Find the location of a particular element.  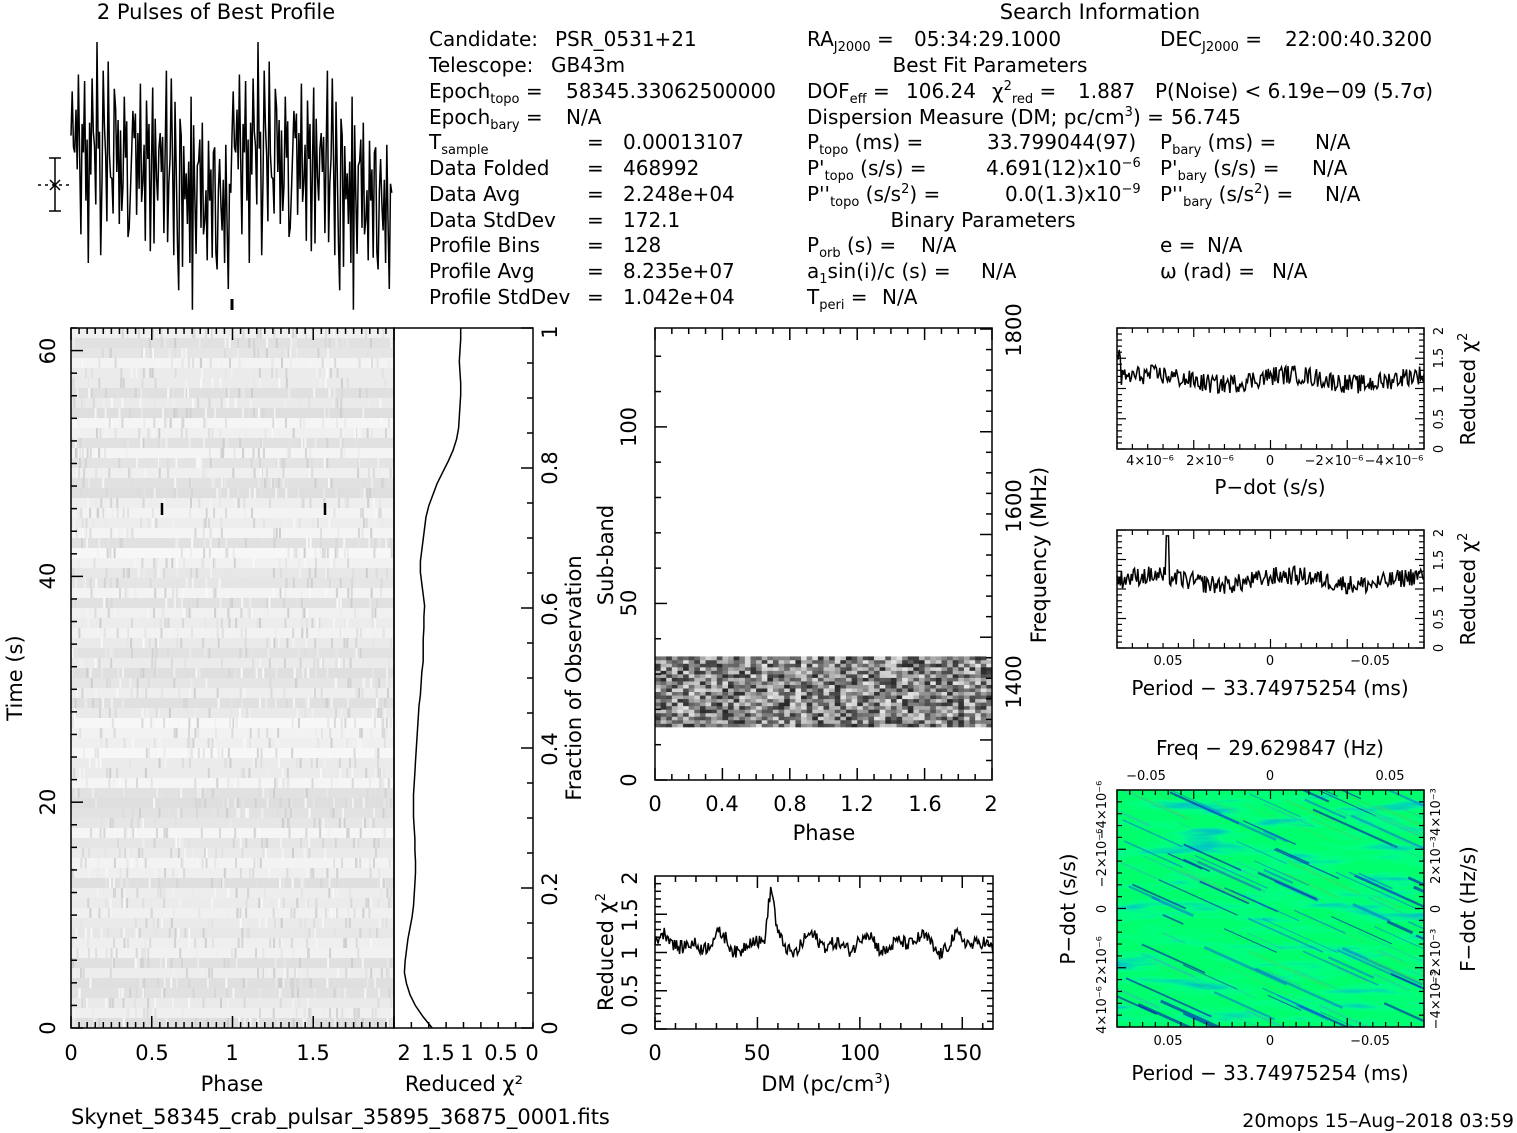

chi2-value: 1.887 is located at coordinates (1106, 91).